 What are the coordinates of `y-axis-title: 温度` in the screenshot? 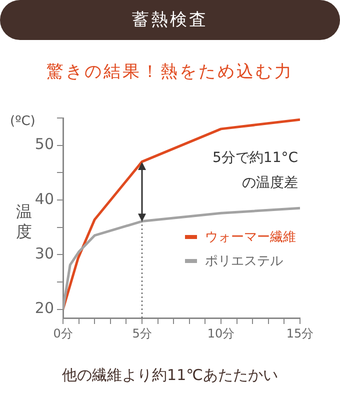 It's located at (24, 222).